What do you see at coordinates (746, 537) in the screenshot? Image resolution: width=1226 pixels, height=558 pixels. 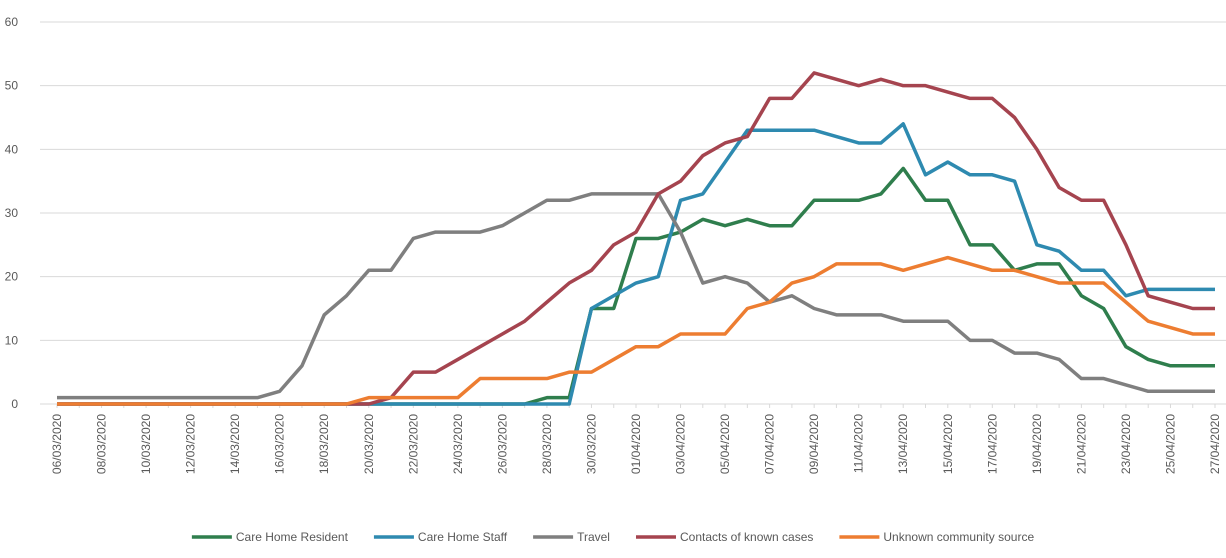 I see `legend-label: Contacts of known cases` at bounding box center [746, 537].